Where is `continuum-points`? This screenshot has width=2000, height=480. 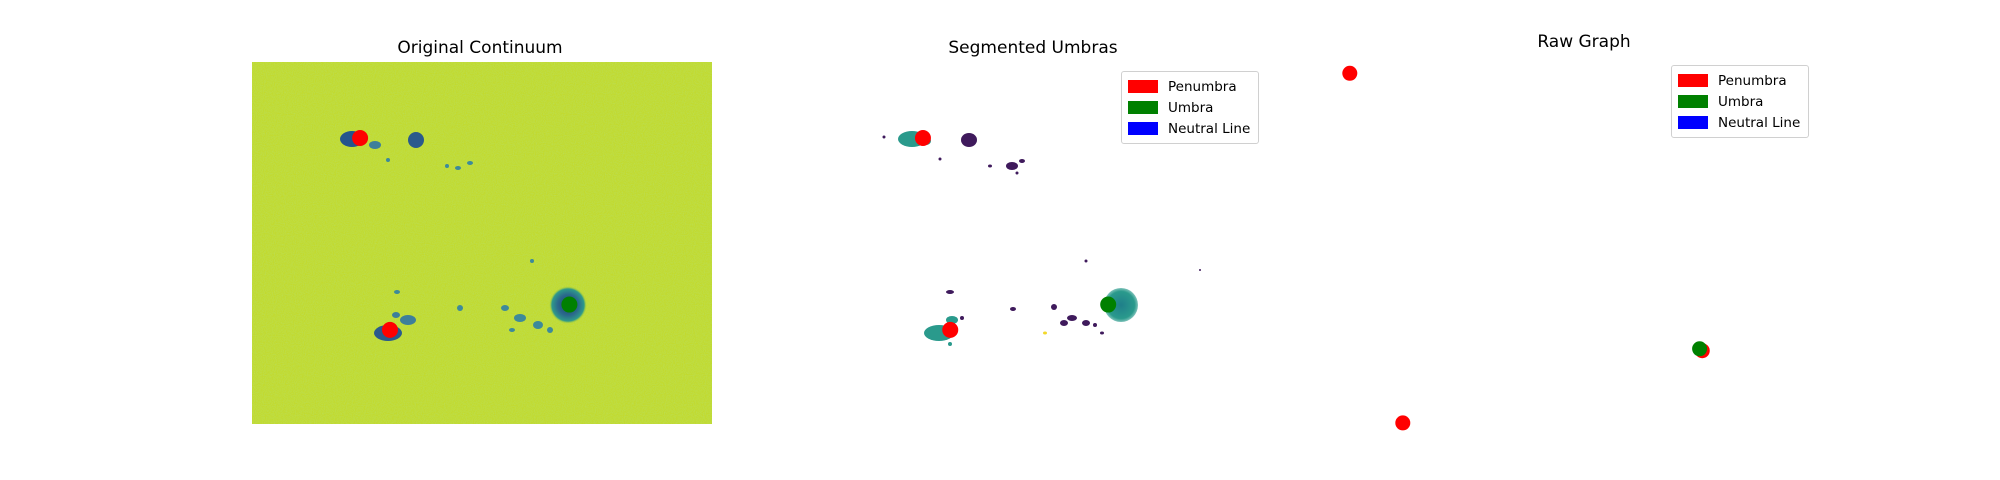
continuum-points is located at coordinates (465, 234).